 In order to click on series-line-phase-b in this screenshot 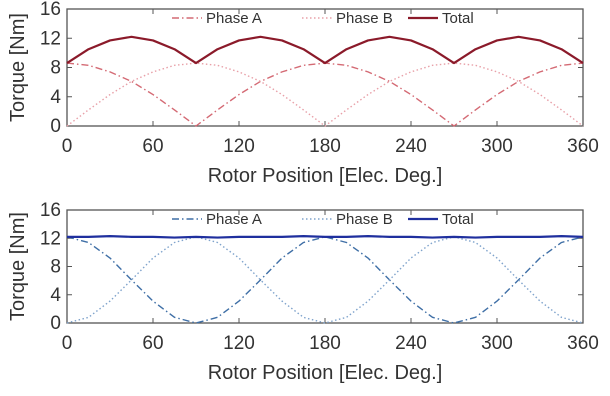, I will do `click(325, 94)`.